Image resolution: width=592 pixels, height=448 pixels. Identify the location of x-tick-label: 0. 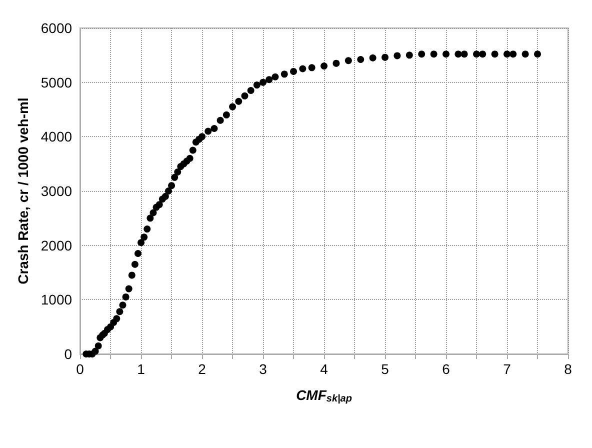
(80, 369).